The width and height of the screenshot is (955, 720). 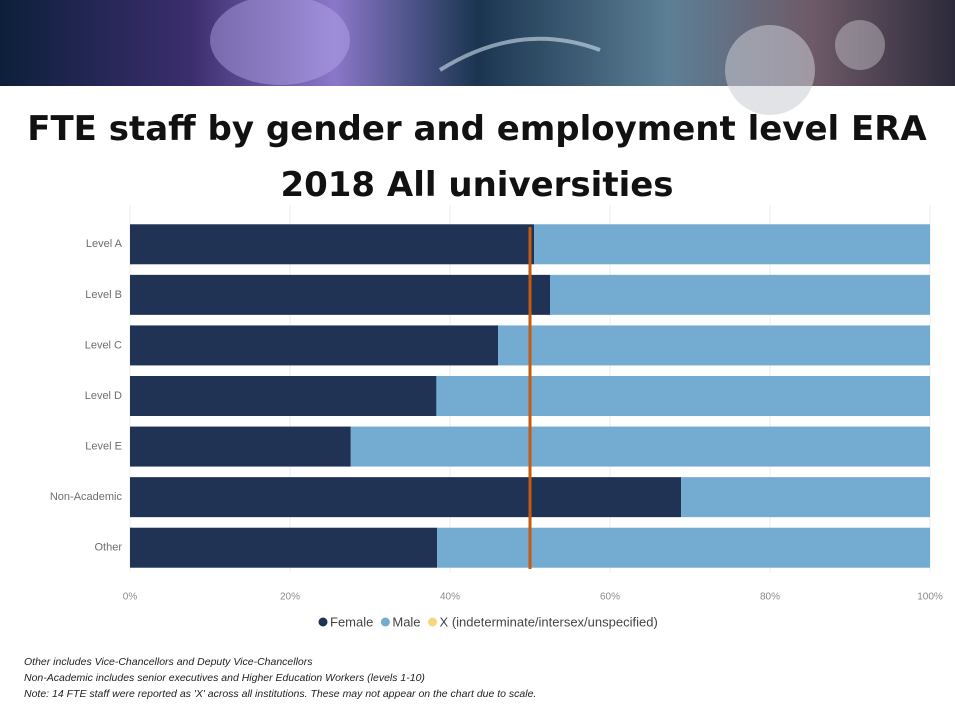 I want to click on y-tick-label: Level A, so click(x=104, y=244).